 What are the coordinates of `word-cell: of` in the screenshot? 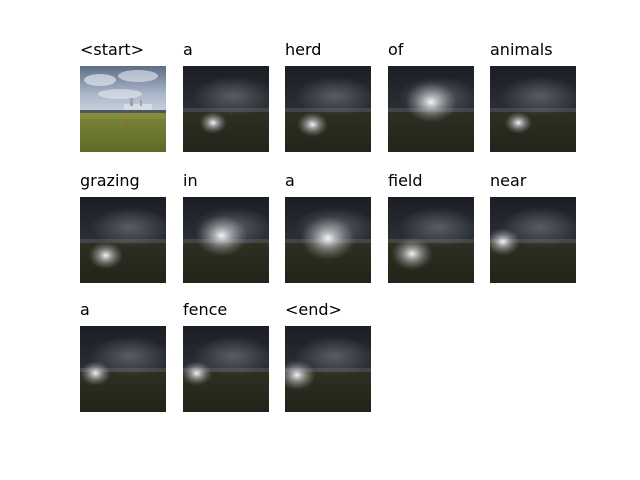 It's located at (431, 96).